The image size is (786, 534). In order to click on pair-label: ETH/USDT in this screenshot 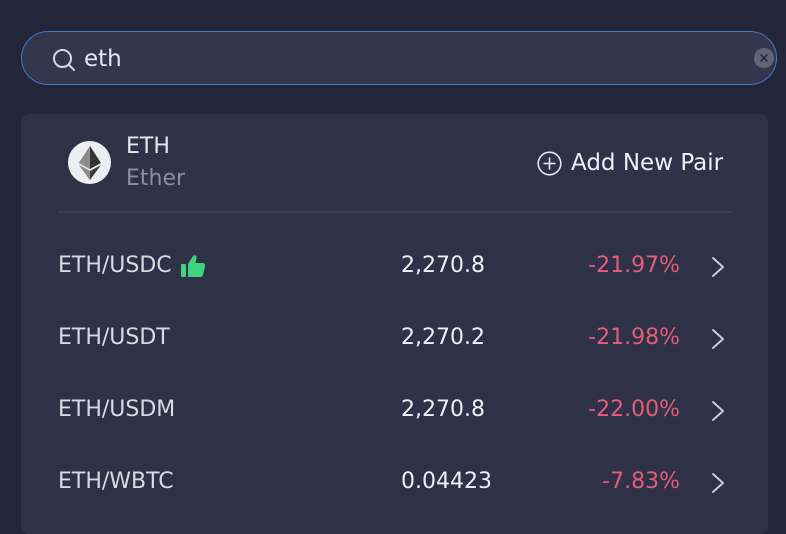, I will do `click(114, 337)`.